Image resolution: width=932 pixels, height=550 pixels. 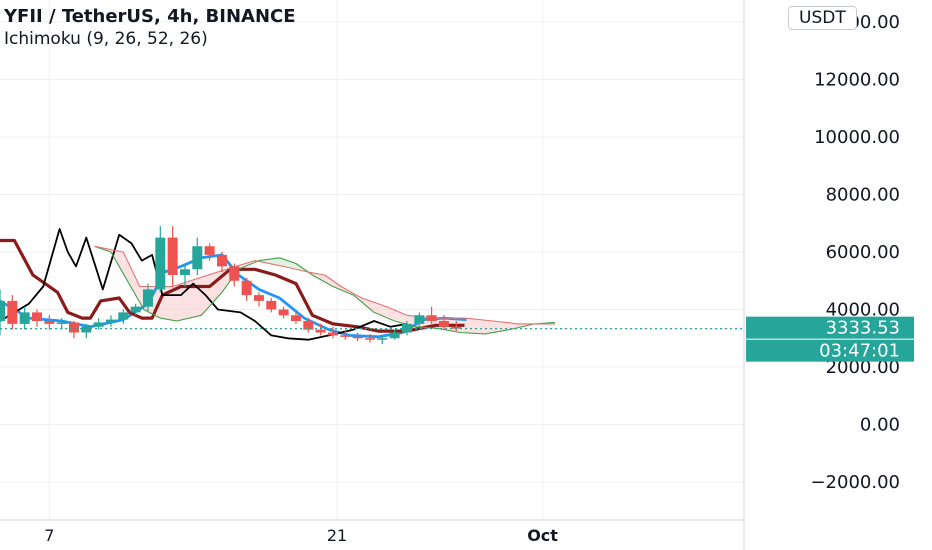 I want to click on span-b-line, so click(x=324, y=285).